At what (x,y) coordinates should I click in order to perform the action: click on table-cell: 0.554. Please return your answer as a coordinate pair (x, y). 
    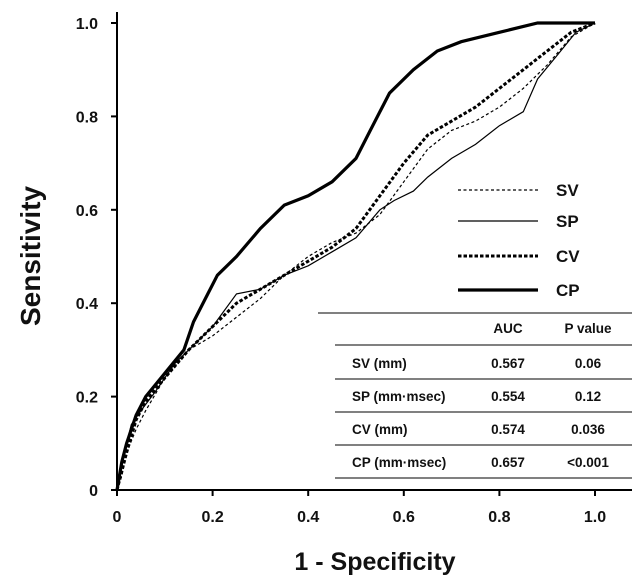
    Looking at the image, I should click on (508, 396).